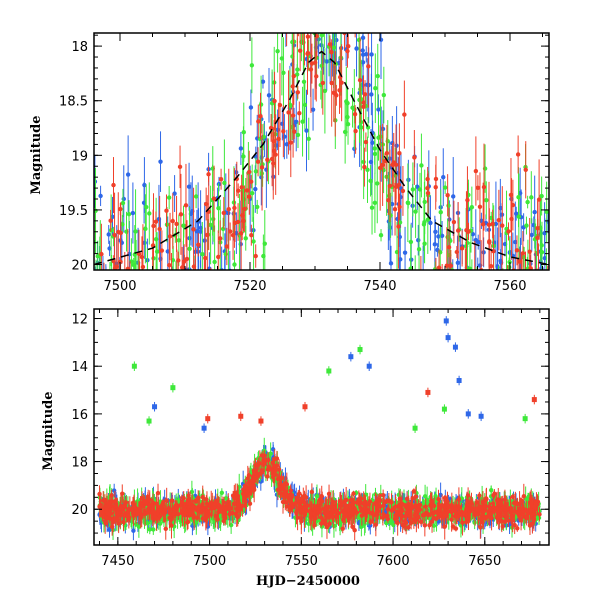  I want to click on bottom-xlabel: HJD−2450000, so click(308, 581).